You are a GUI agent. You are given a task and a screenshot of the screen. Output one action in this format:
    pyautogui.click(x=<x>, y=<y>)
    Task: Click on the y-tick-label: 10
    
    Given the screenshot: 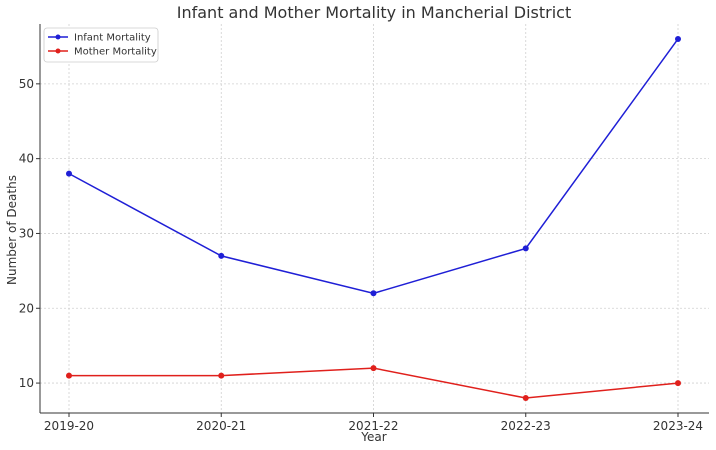 What is the action you would take?
    pyautogui.click(x=26, y=383)
    